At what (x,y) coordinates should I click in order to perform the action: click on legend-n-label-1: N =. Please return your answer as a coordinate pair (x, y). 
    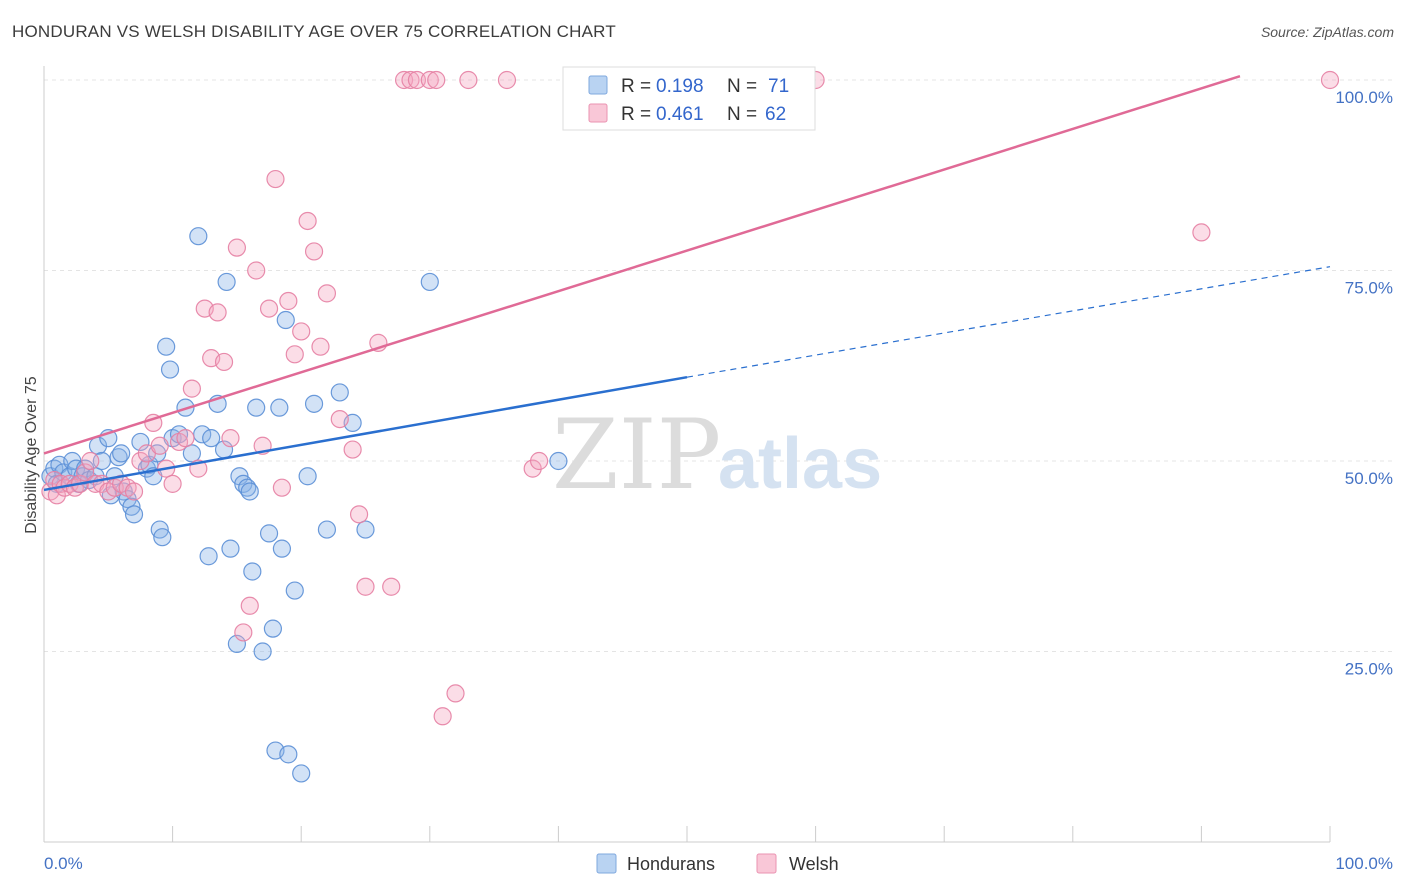
    Looking at the image, I should click on (742, 114).